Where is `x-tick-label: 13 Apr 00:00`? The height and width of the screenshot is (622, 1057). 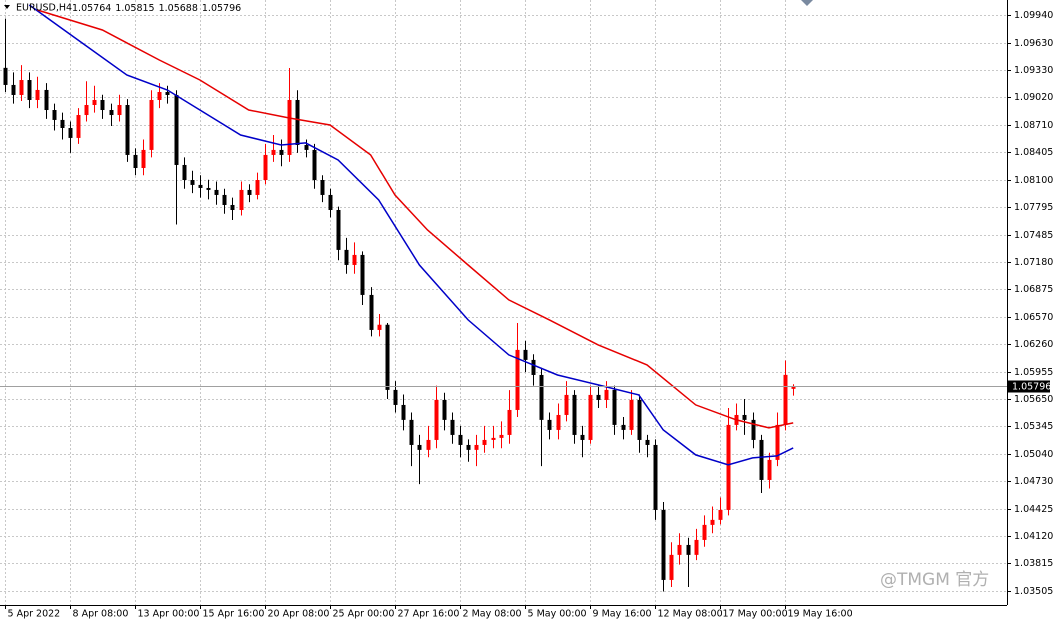 x-tick-label: 13 Apr 00:00 is located at coordinates (169, 614).